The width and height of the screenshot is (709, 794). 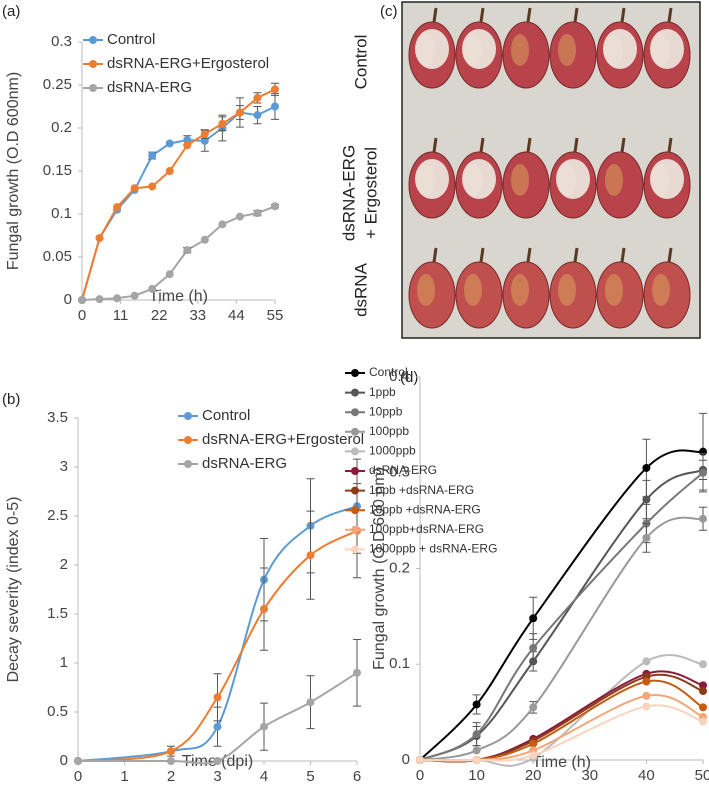 What do you see at coordinates (283, 439) in the screenshot?
I see `legend-label: dsRNA-ERG+Ergosterol` at bounding box center [283, 439].